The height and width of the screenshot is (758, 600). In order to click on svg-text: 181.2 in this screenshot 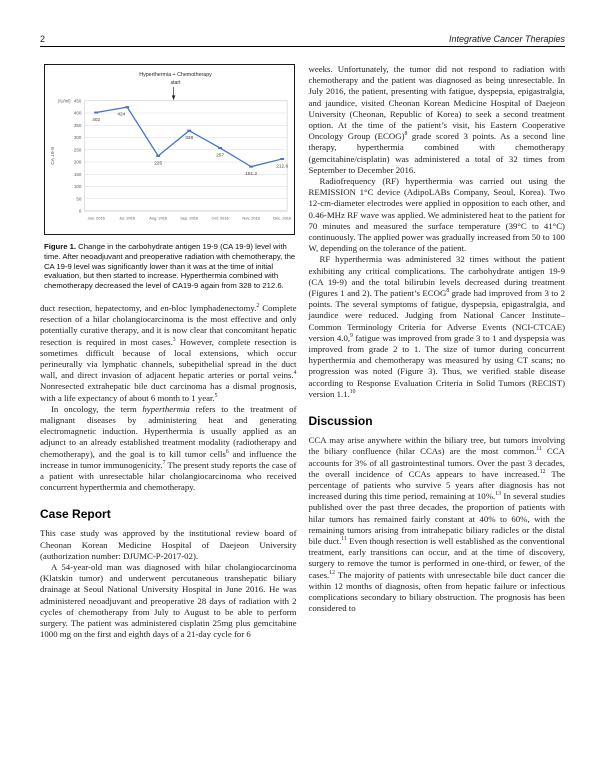, I will do `click(251, 174)`.